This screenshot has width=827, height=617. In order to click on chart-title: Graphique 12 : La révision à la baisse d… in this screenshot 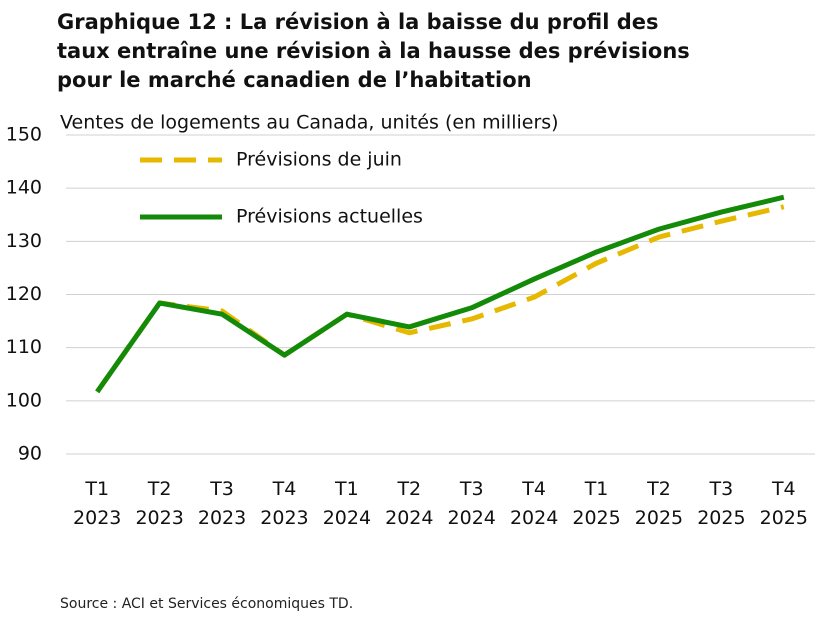, I will do `click(373, 51)`.